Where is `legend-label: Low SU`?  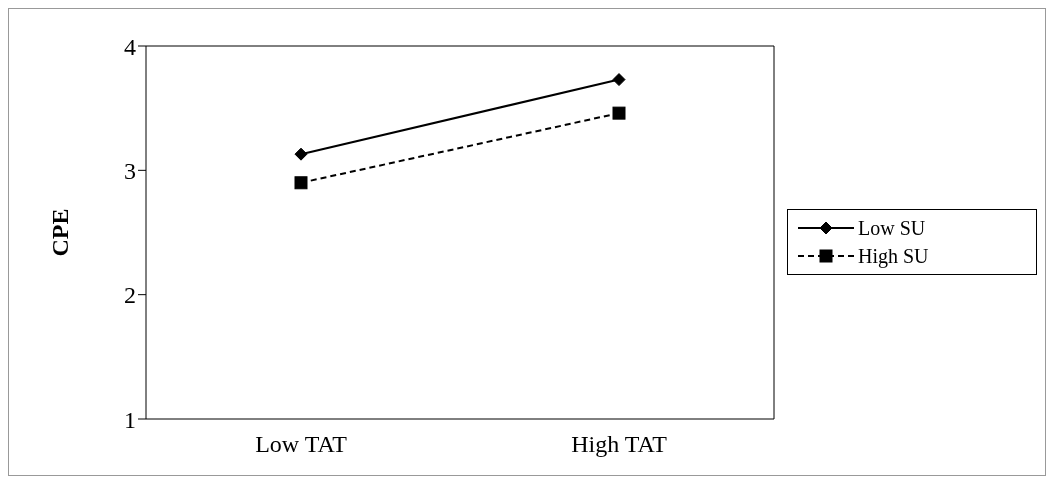
legend-label: Low SU is located at coordinates (892, 228).